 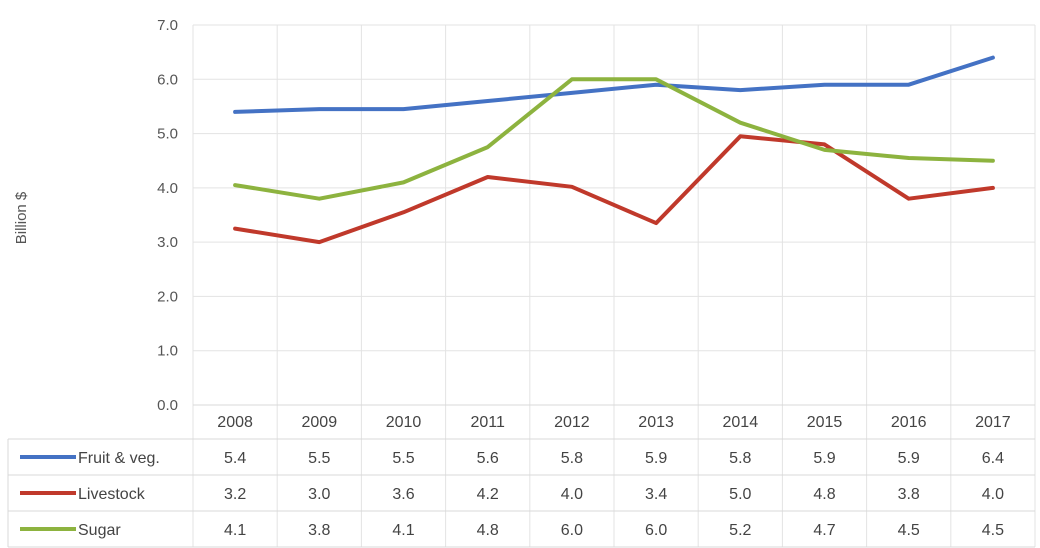 I want to click on data-label: 5.2, so click(x=740, y=530).